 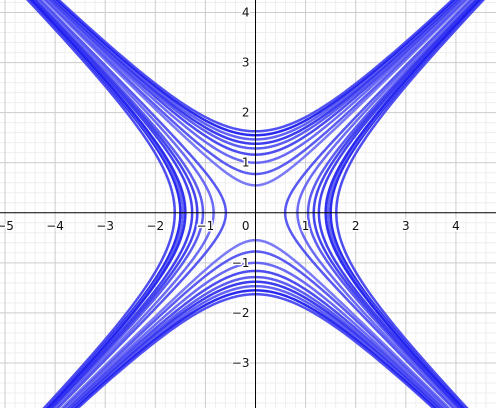 What do you see at coordinates (456, 226) in the screenshot?
I see `x-tick-label: 4` at bounding box center [456, 226].